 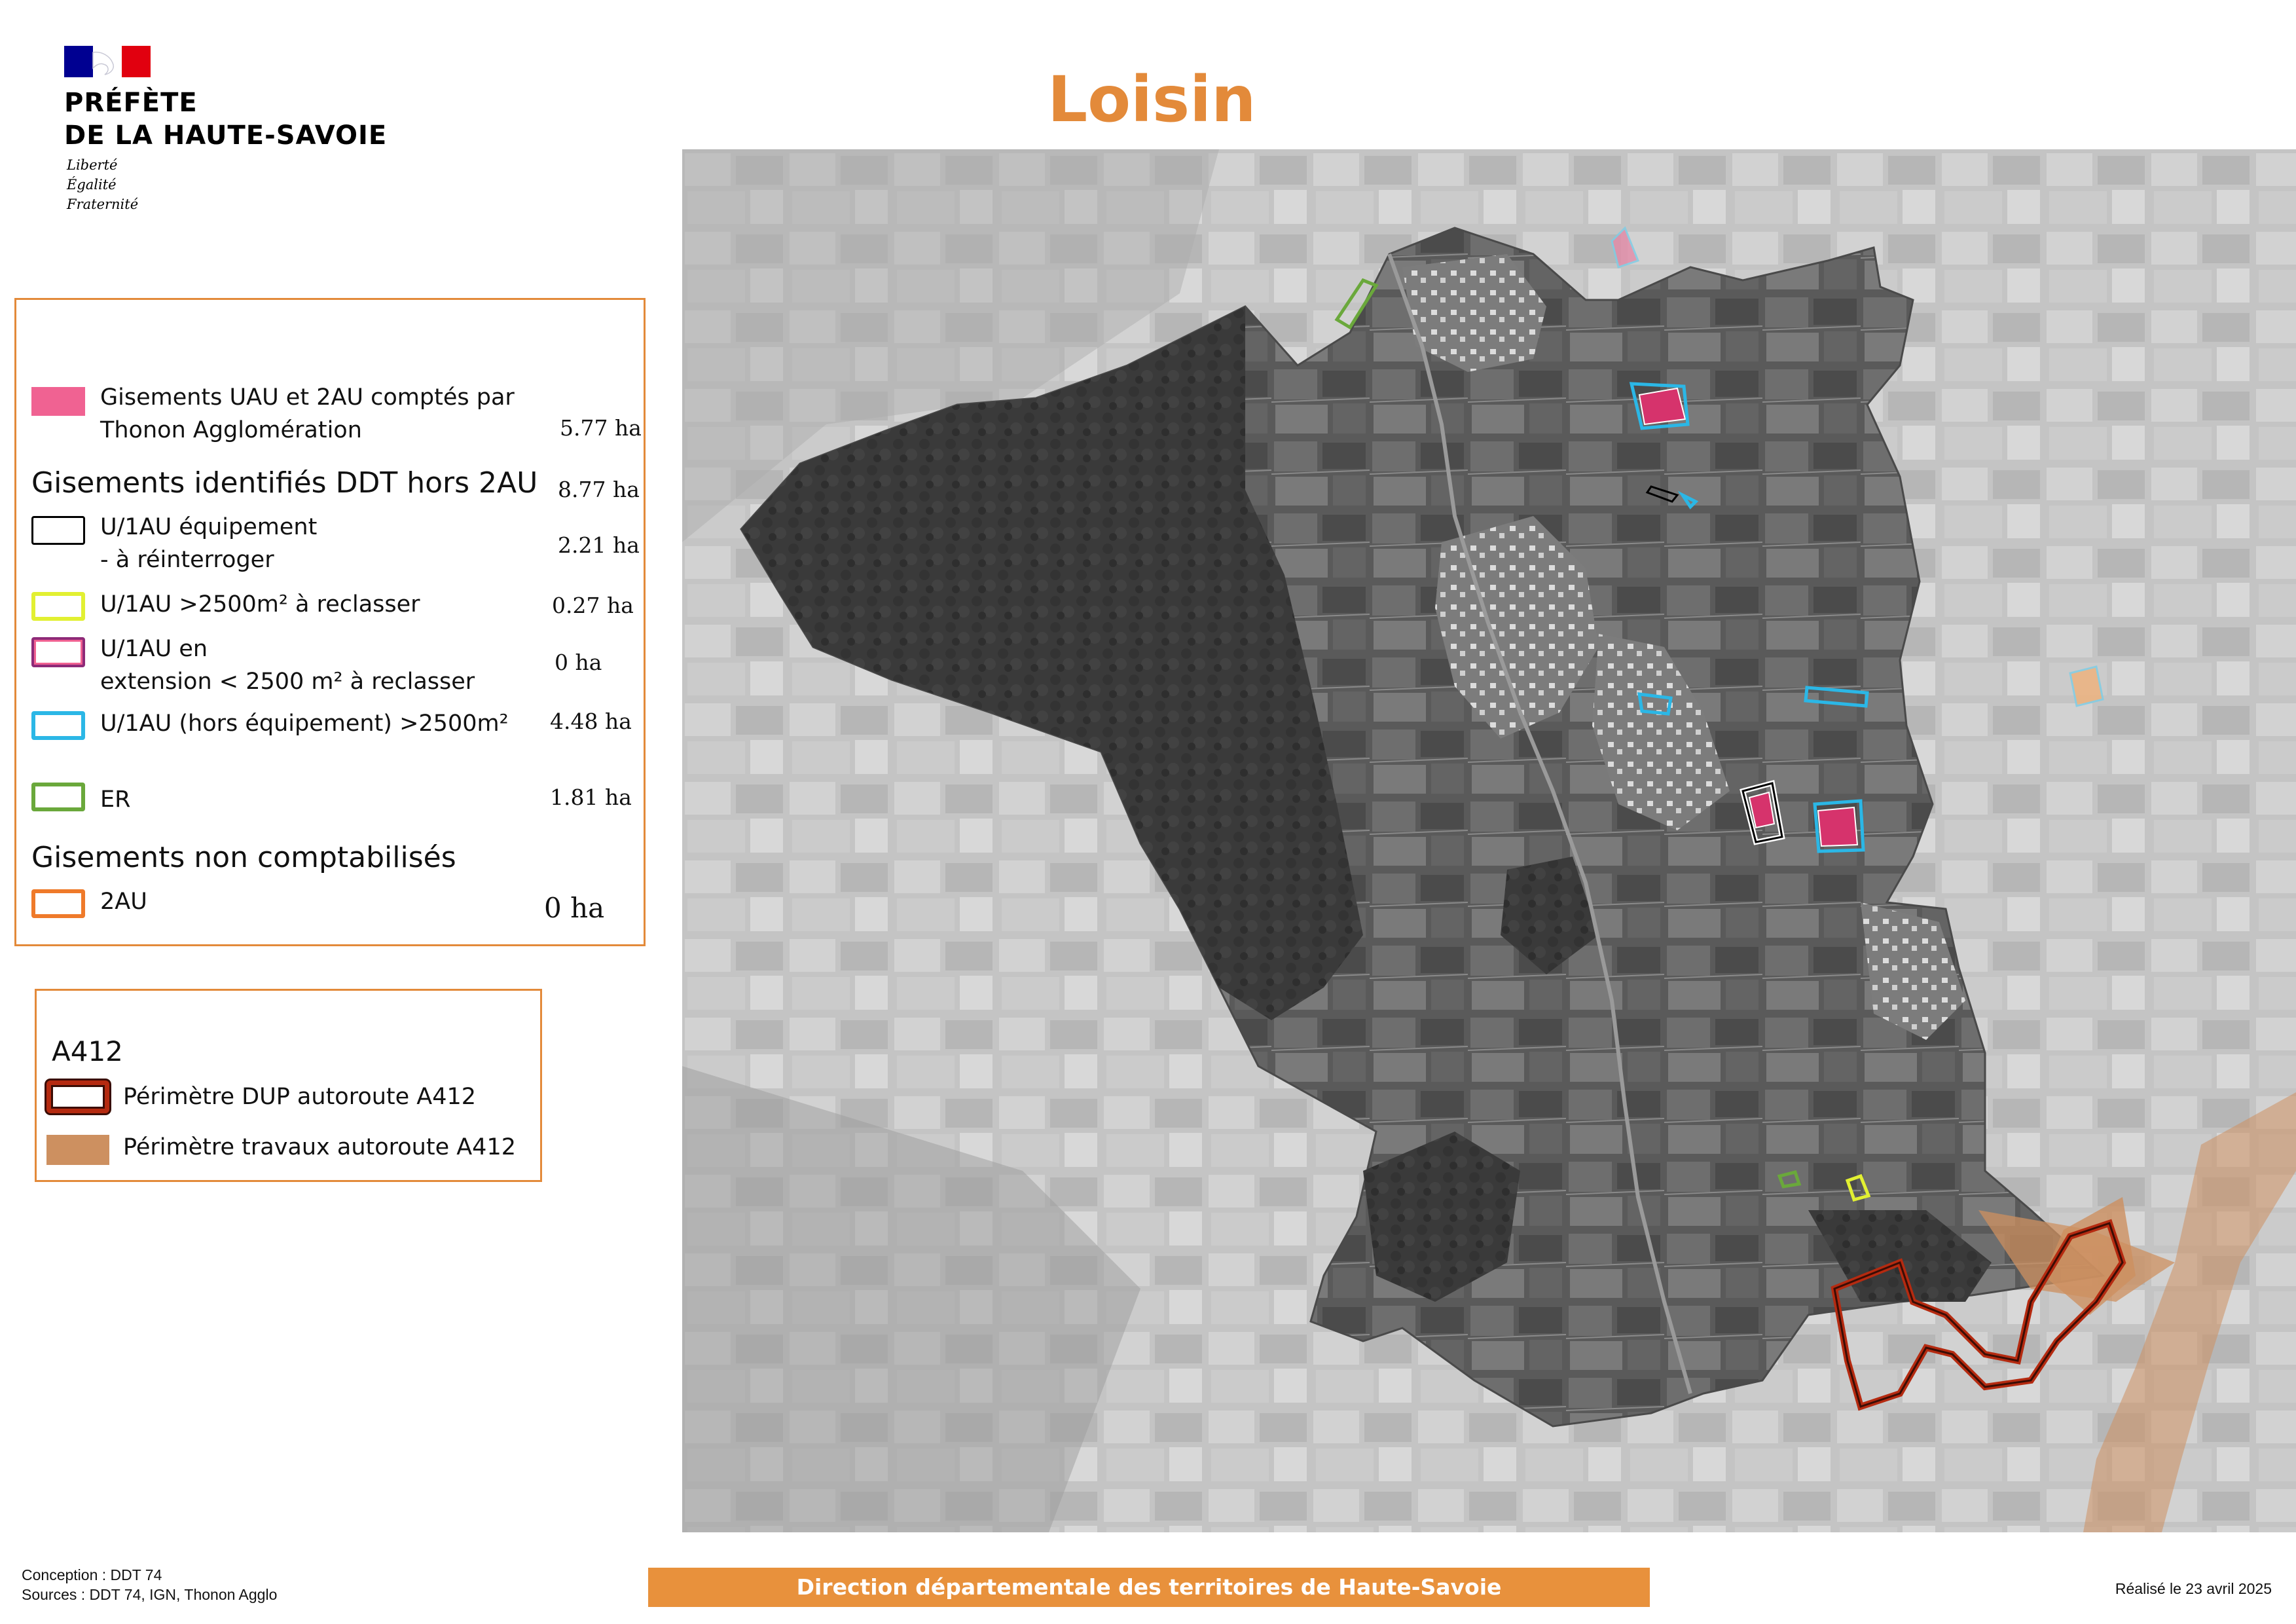 What do you see at coordinates (77, 1150) in the screenshot?
I see `swatch-tan-fill` at bounding box center [77, 1150].